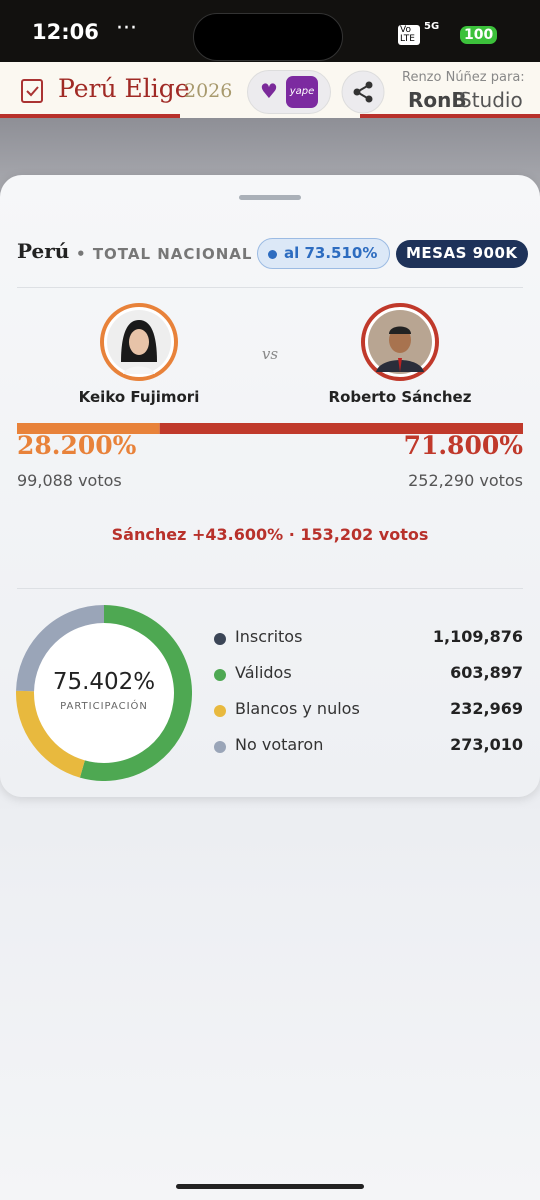  I want to click on battery: 100, so click(479, 35).